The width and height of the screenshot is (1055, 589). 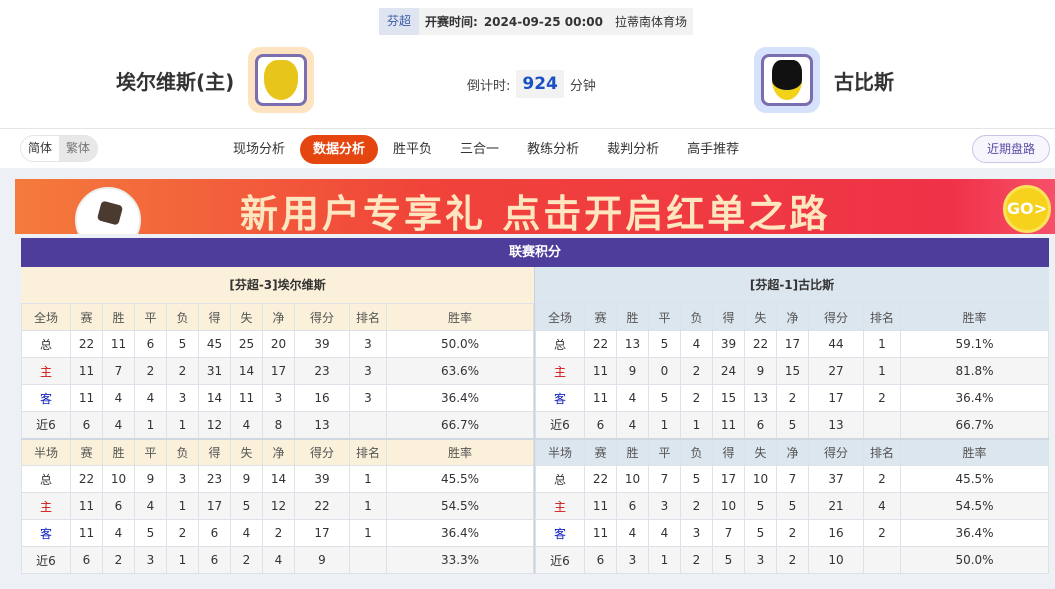 What do you see at coordinates (399, 21) in the screenshot?
I see `league-badge: 芬超` at bounding box center [399, 21].